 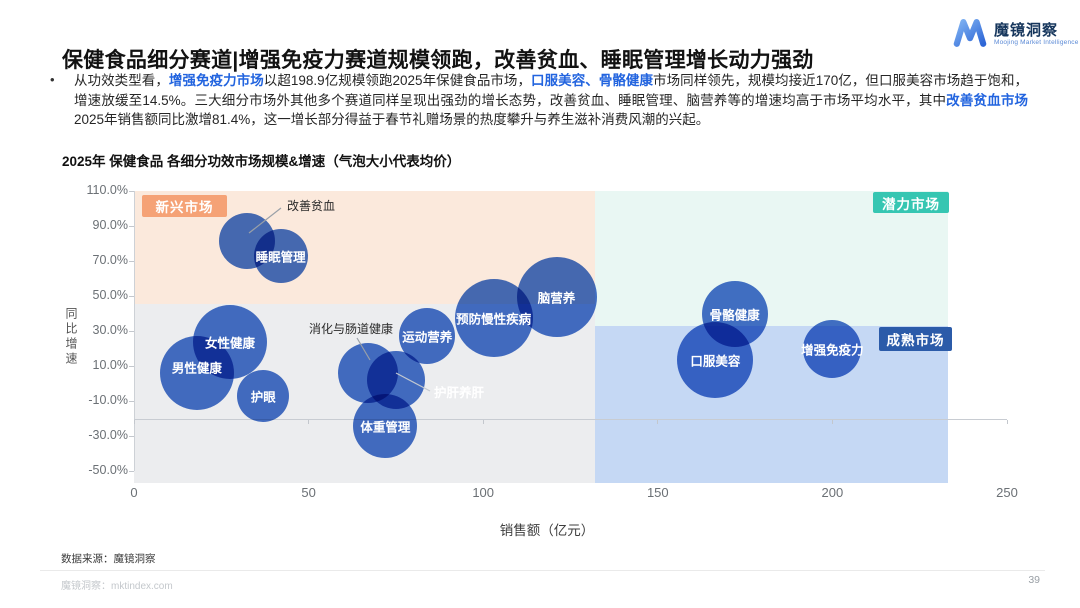 What do you see at coordinates (832, 492) in the screenshot?
I see `x-tick-label: 200` at bounding box center [832, 492].